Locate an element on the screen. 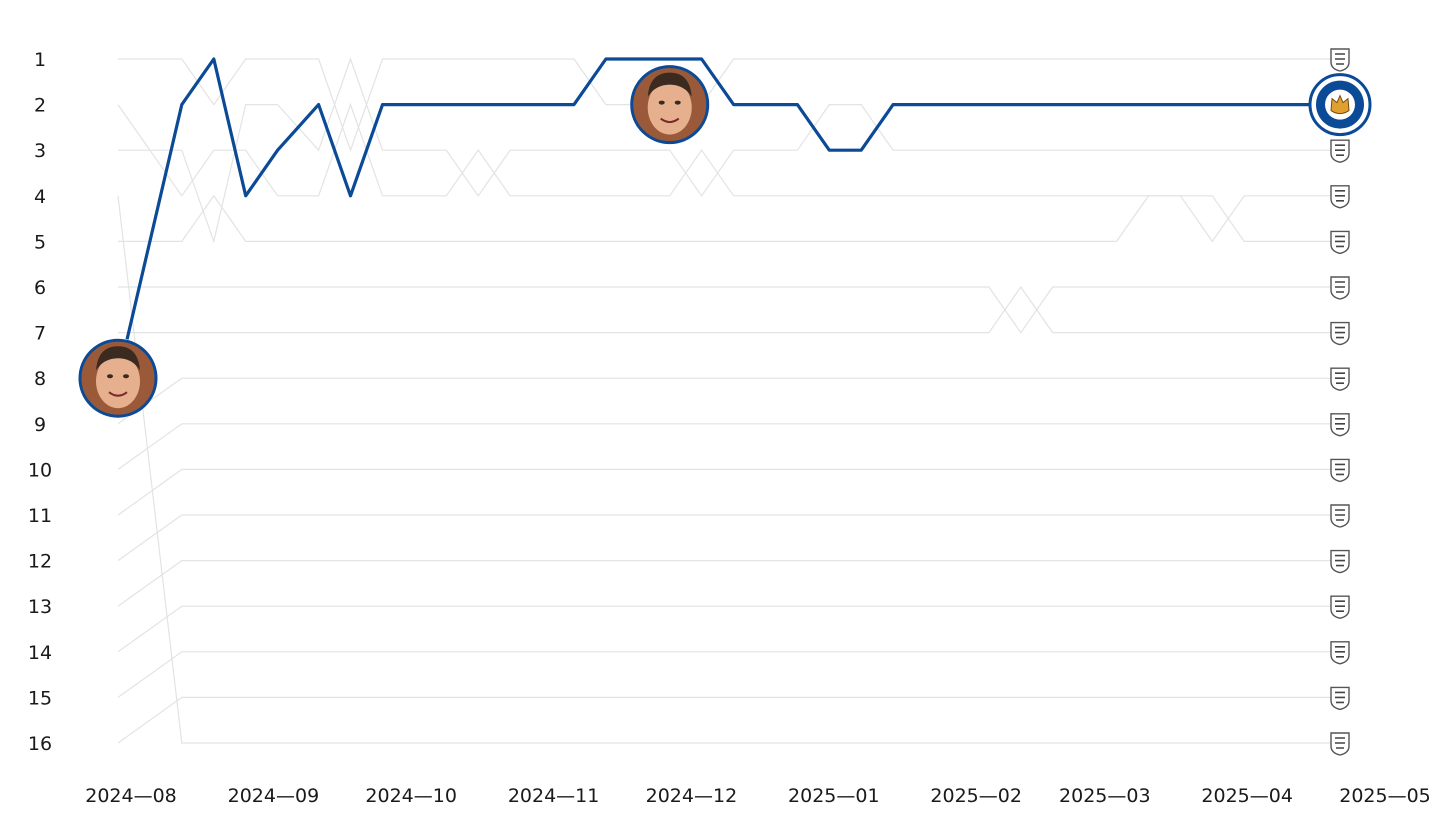 This screenshot has height=836, width=1456. x-tick-label: 2024—08 is located at coordinates (131, 796).